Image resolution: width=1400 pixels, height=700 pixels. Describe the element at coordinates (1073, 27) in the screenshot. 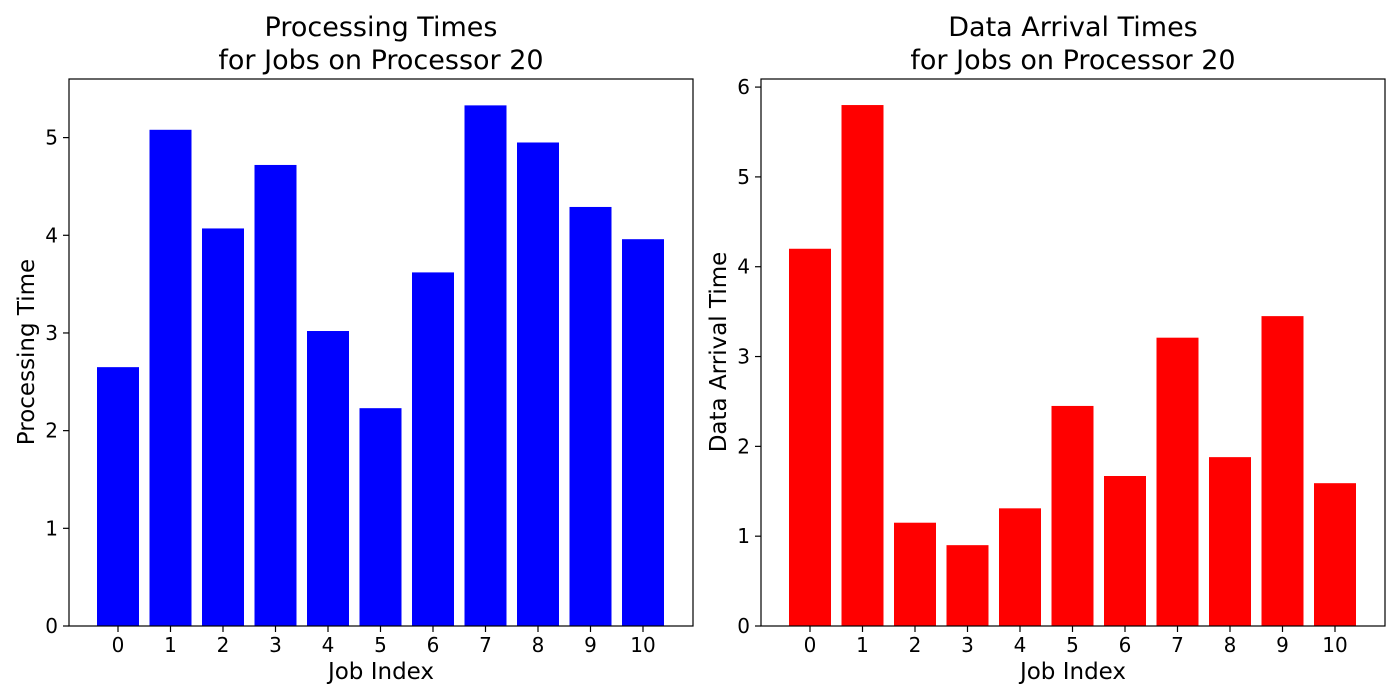

I see `chart-title-line-1: Data Arrival Times` at that location.